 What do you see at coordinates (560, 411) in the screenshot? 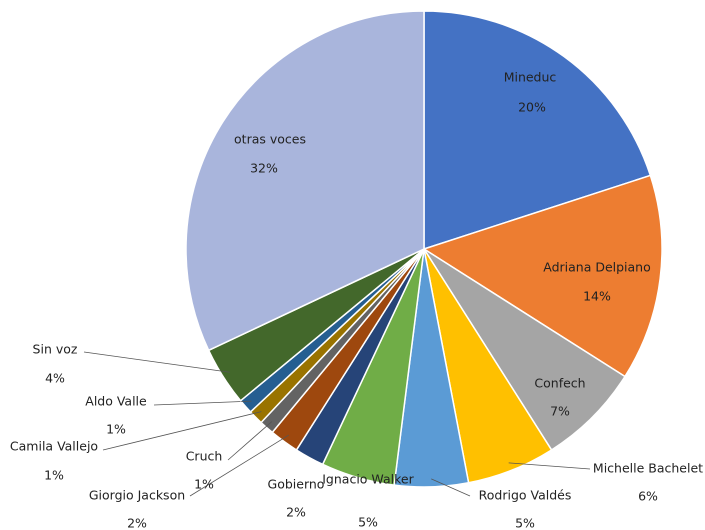
I see `value-label: 7%` at bounding box center [560, 411].